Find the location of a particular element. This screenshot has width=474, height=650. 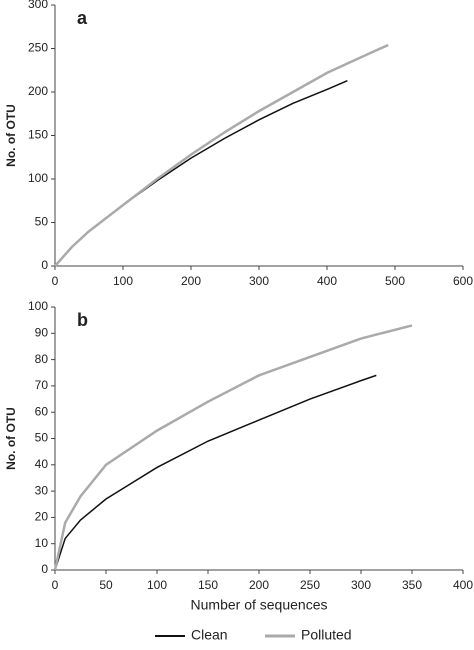

y-tick-label: 20 is located at coordinates (42, 517).